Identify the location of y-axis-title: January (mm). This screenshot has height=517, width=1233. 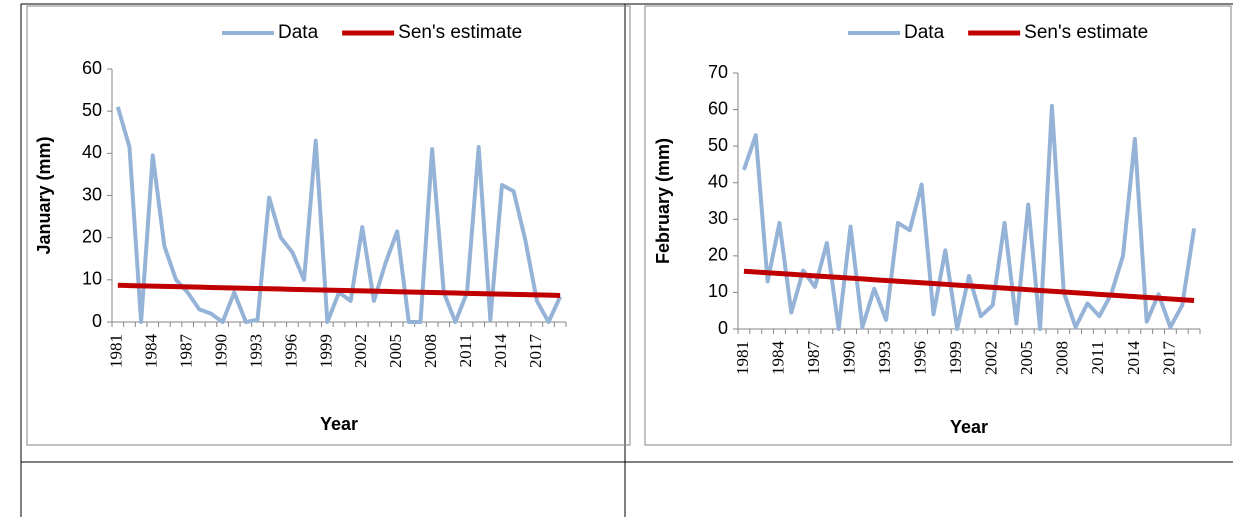
(44, 195).